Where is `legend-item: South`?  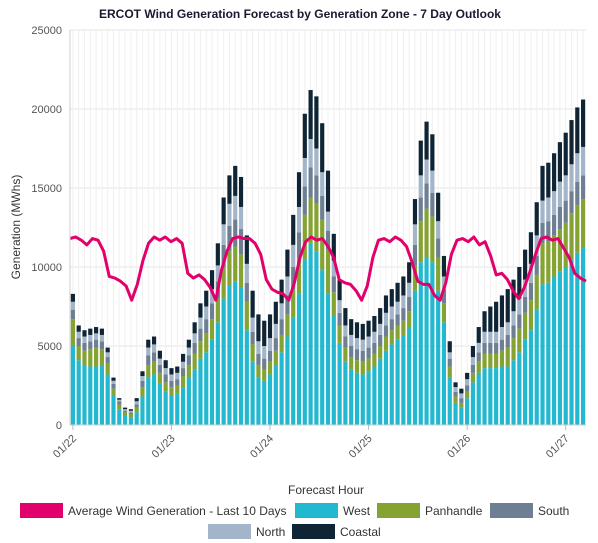
legend-item: South is located at coordinates (529, 510).